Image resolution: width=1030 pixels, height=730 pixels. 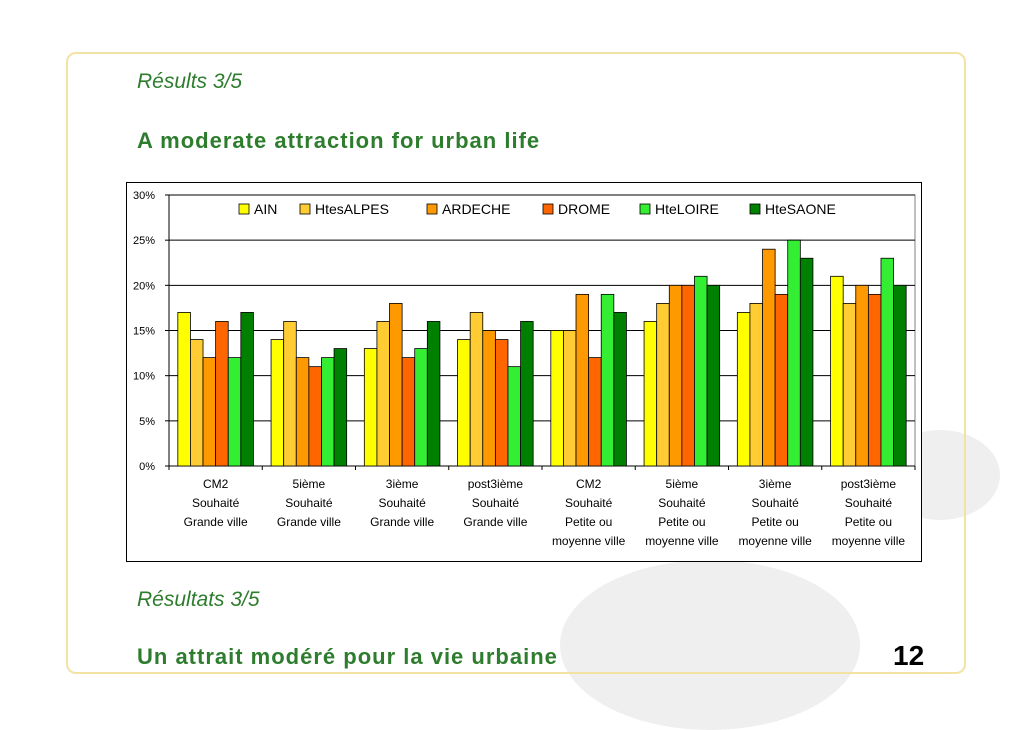 I want to click on legend-label: HteSAONE, so click(x=800, y=209).